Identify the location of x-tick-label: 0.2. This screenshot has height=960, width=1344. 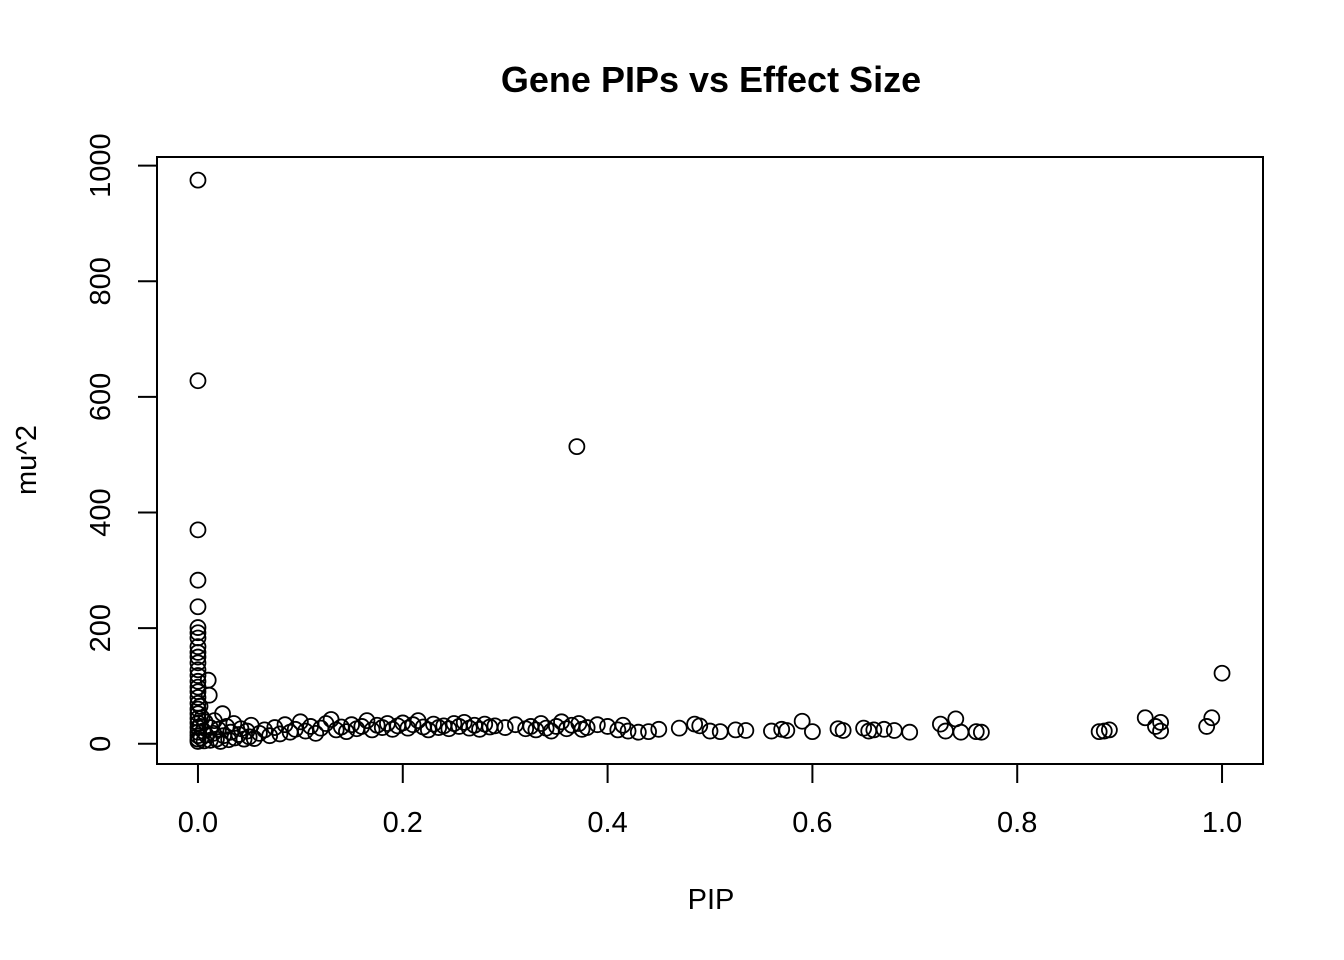
(403, 823).